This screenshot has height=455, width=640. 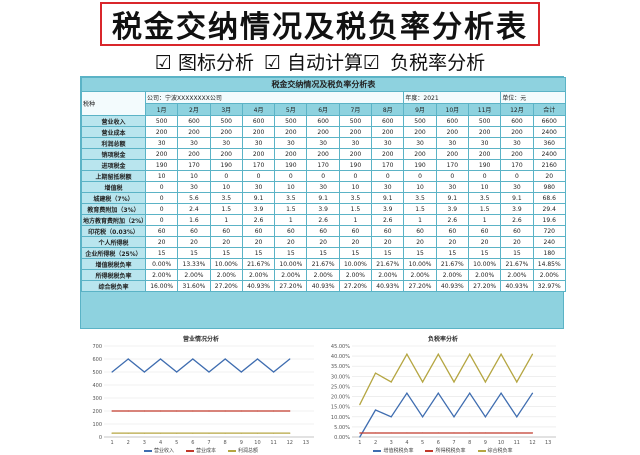 What do you see at coordinates (549, 220) in the screenshot?
I see `table-cell: 19.6` at bounding box center [549, 220].